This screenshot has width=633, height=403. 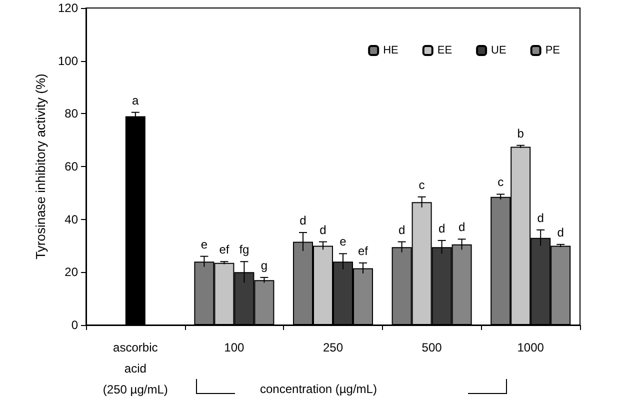 What do you see at coordinates (40, 167) in the screenshot?
I see `y-axis-title: Tyrosinase inhibitory activity (%)` at bounding box center [40, 167].